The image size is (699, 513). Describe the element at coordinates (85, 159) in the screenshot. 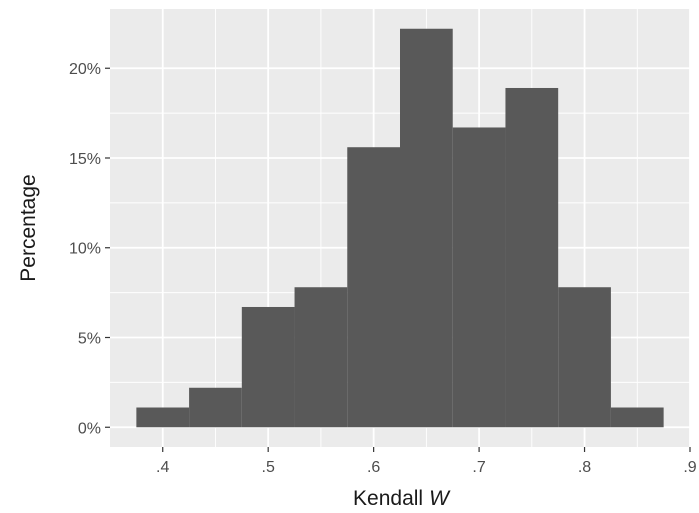

I see `y-tick-label: 15%` at that location.